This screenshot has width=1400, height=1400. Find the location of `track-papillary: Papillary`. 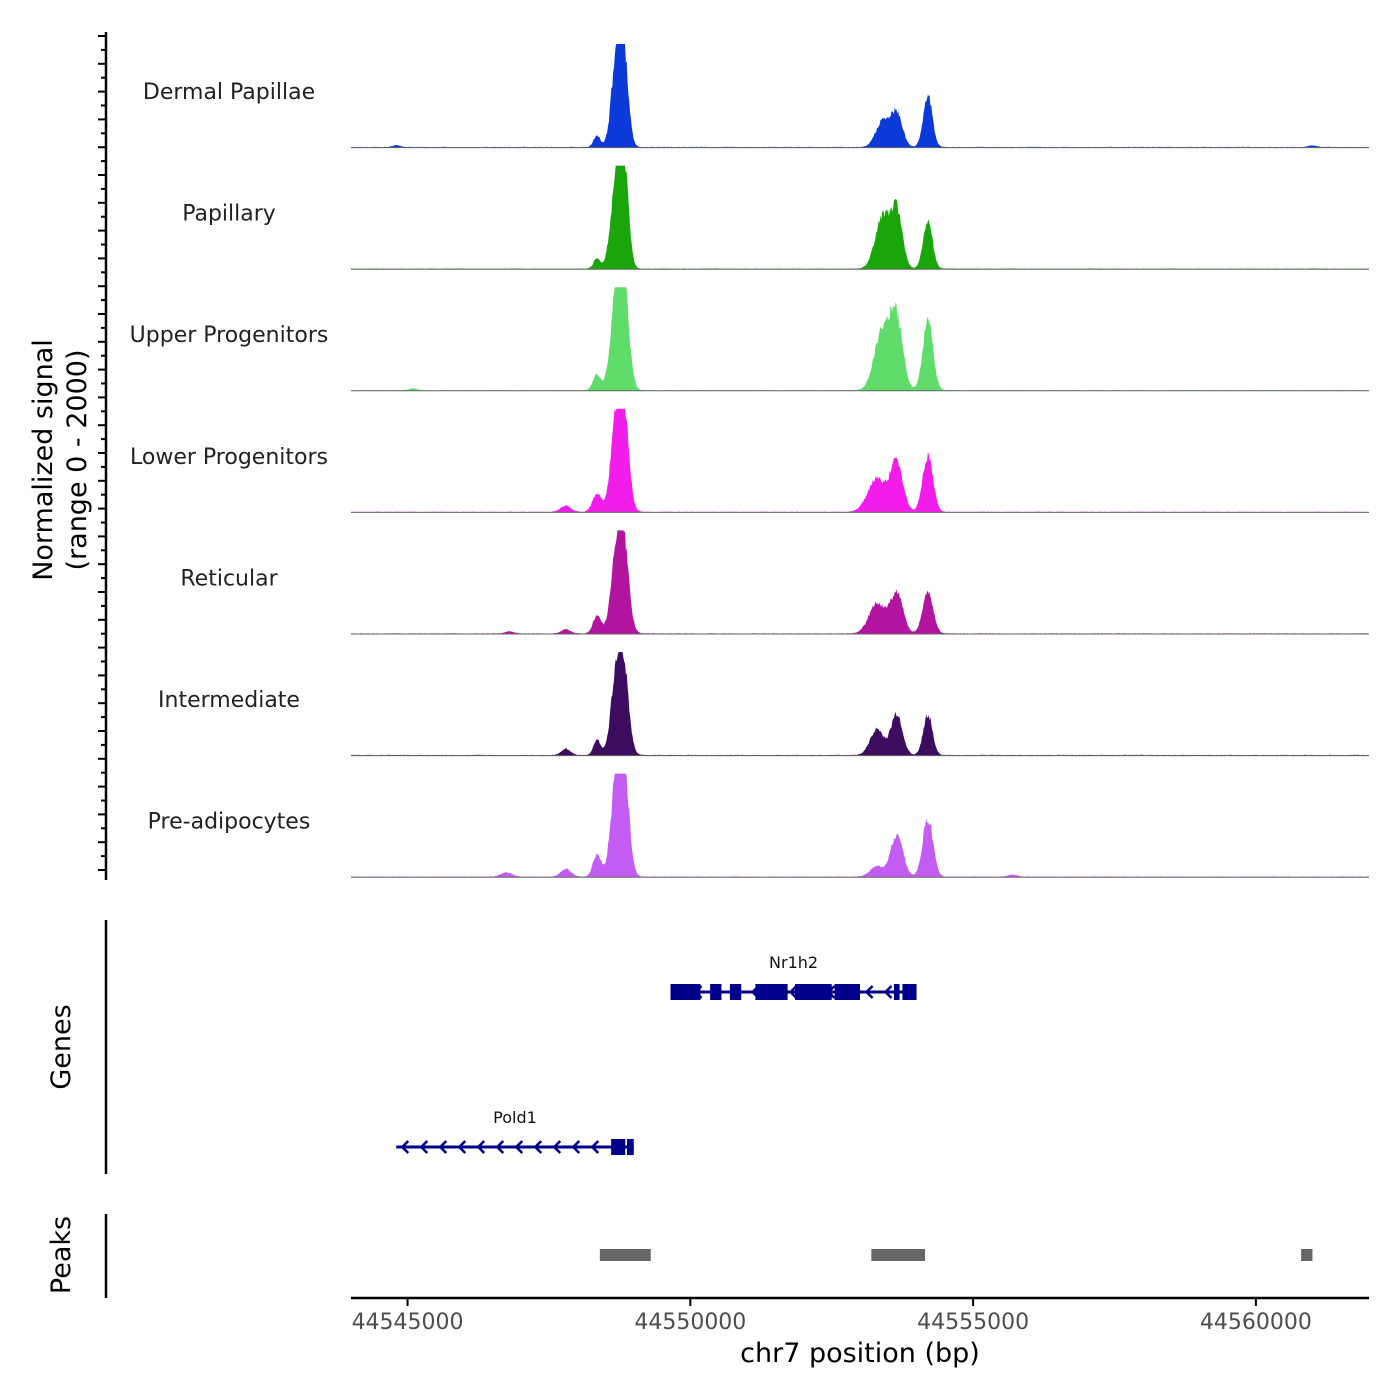

track-papillary: Papillary is located at coordinates (775, 217).